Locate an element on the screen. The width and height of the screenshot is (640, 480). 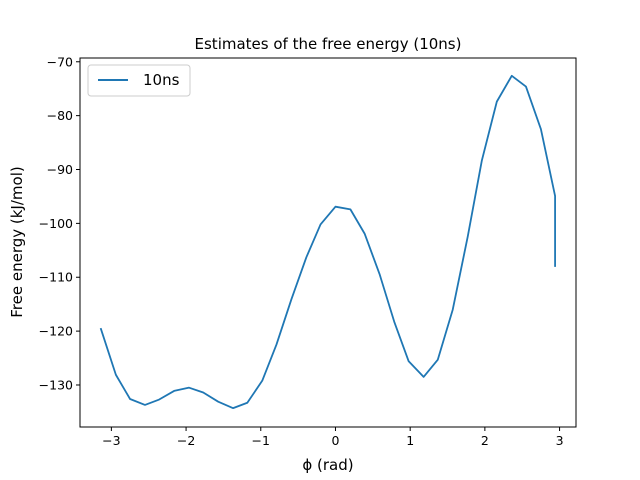
legend: 10ns is located at coordinates (139, 80).